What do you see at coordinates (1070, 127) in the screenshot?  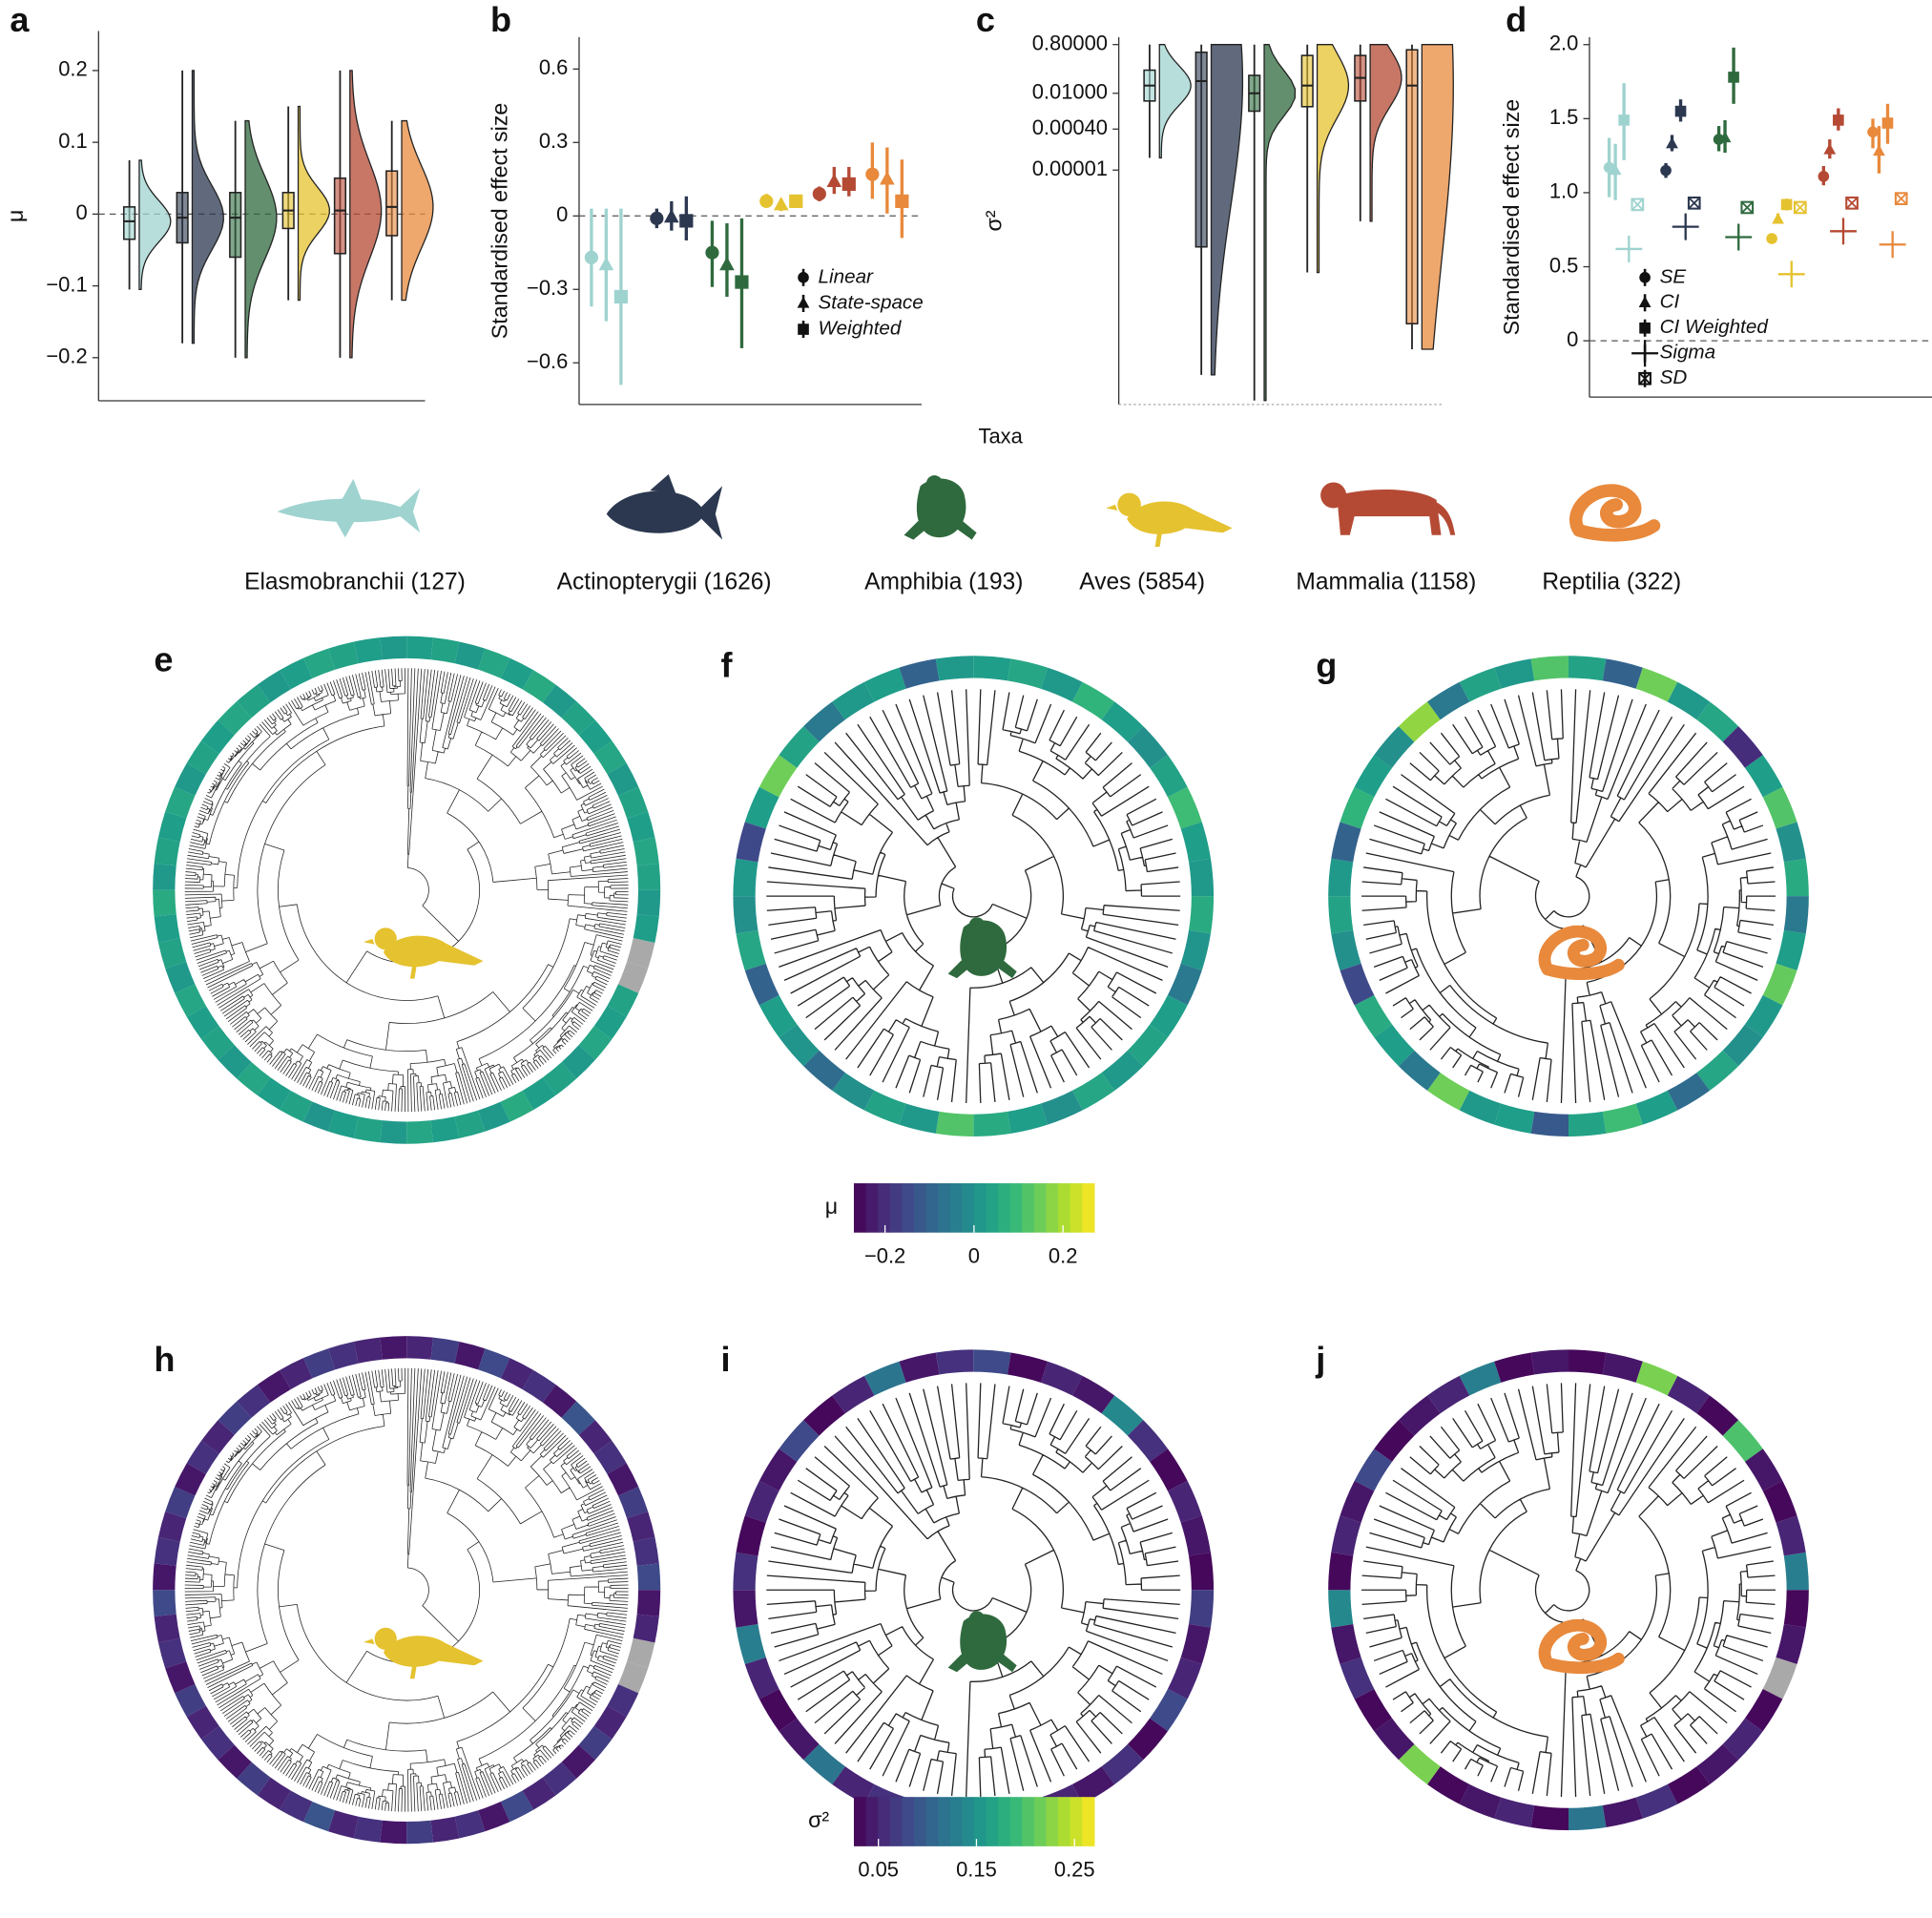 I see `y-tick-label: 0.00040` at bounding box center [1070, 127].